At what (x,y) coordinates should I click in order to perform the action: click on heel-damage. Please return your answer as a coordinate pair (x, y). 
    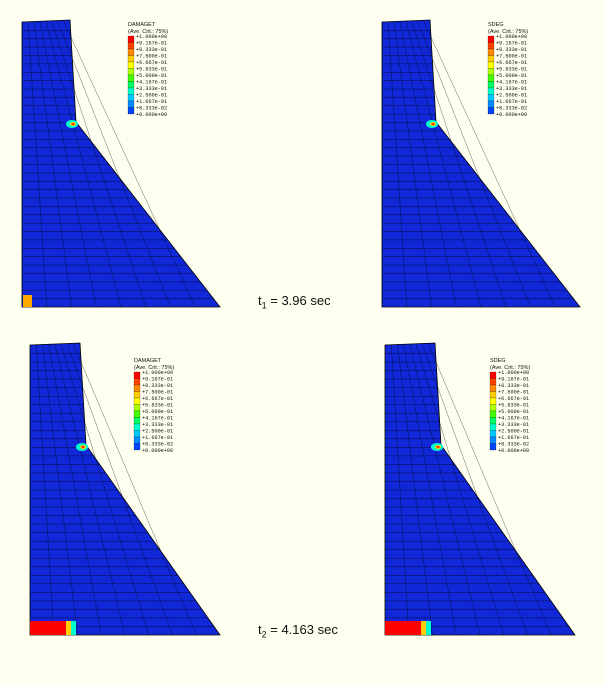
    Looking at the image, I should click on (27, 301).